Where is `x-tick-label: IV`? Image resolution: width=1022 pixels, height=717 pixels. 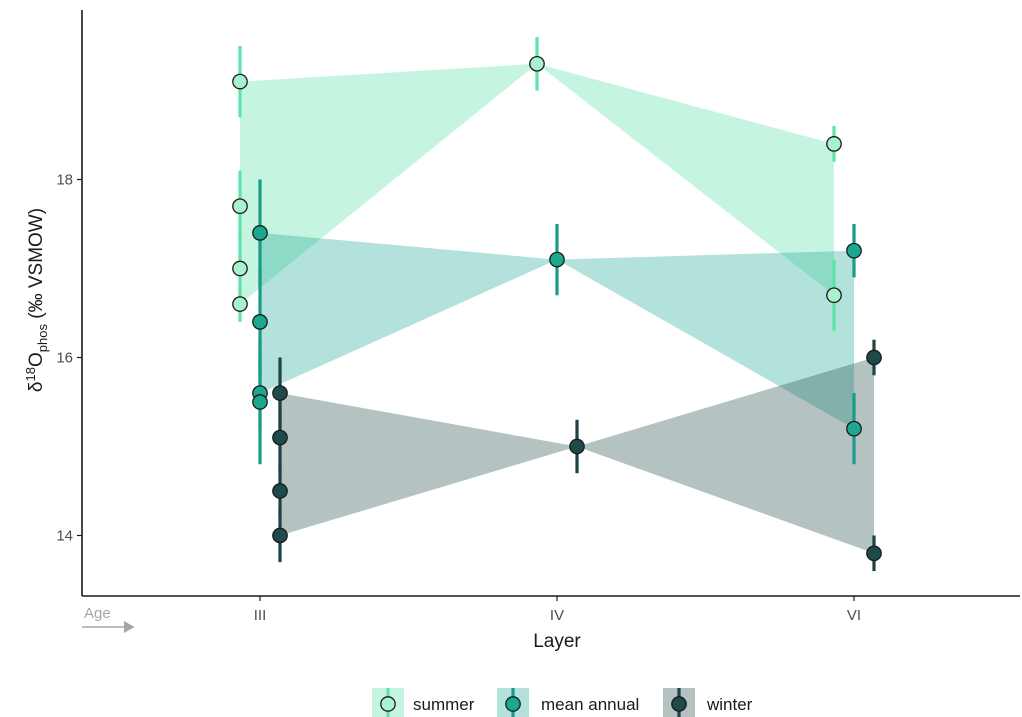 x-tick-label: IV is located at coordinates (557, 615).